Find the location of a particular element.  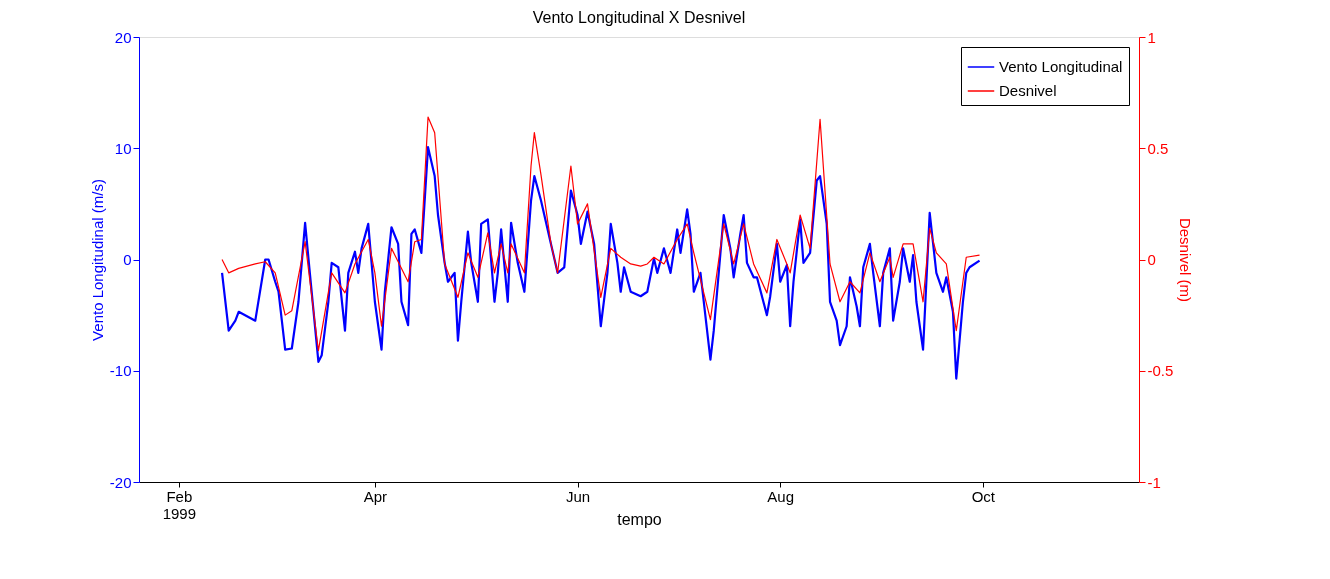

x-tick-label: Feb 1999 is located at coordinates (179, 504).